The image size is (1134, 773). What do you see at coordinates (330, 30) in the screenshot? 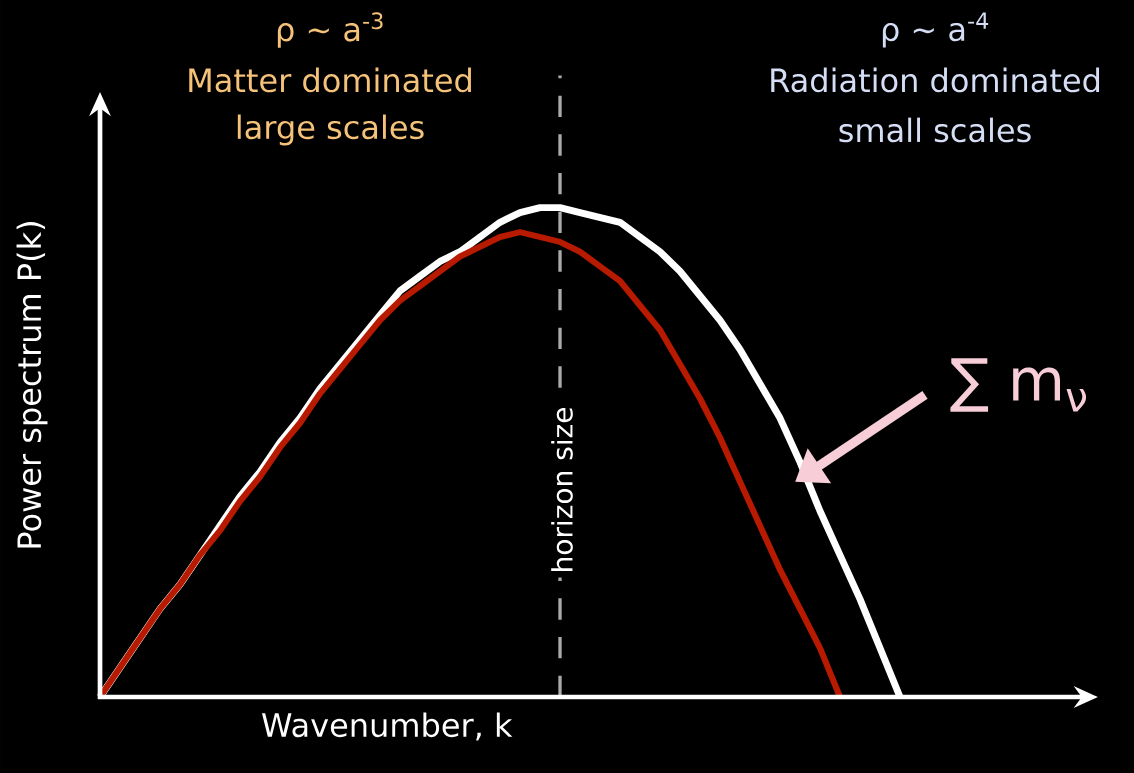
I see `text: ρ ~ a$^{-3}$` at bounding box center [330, 30].